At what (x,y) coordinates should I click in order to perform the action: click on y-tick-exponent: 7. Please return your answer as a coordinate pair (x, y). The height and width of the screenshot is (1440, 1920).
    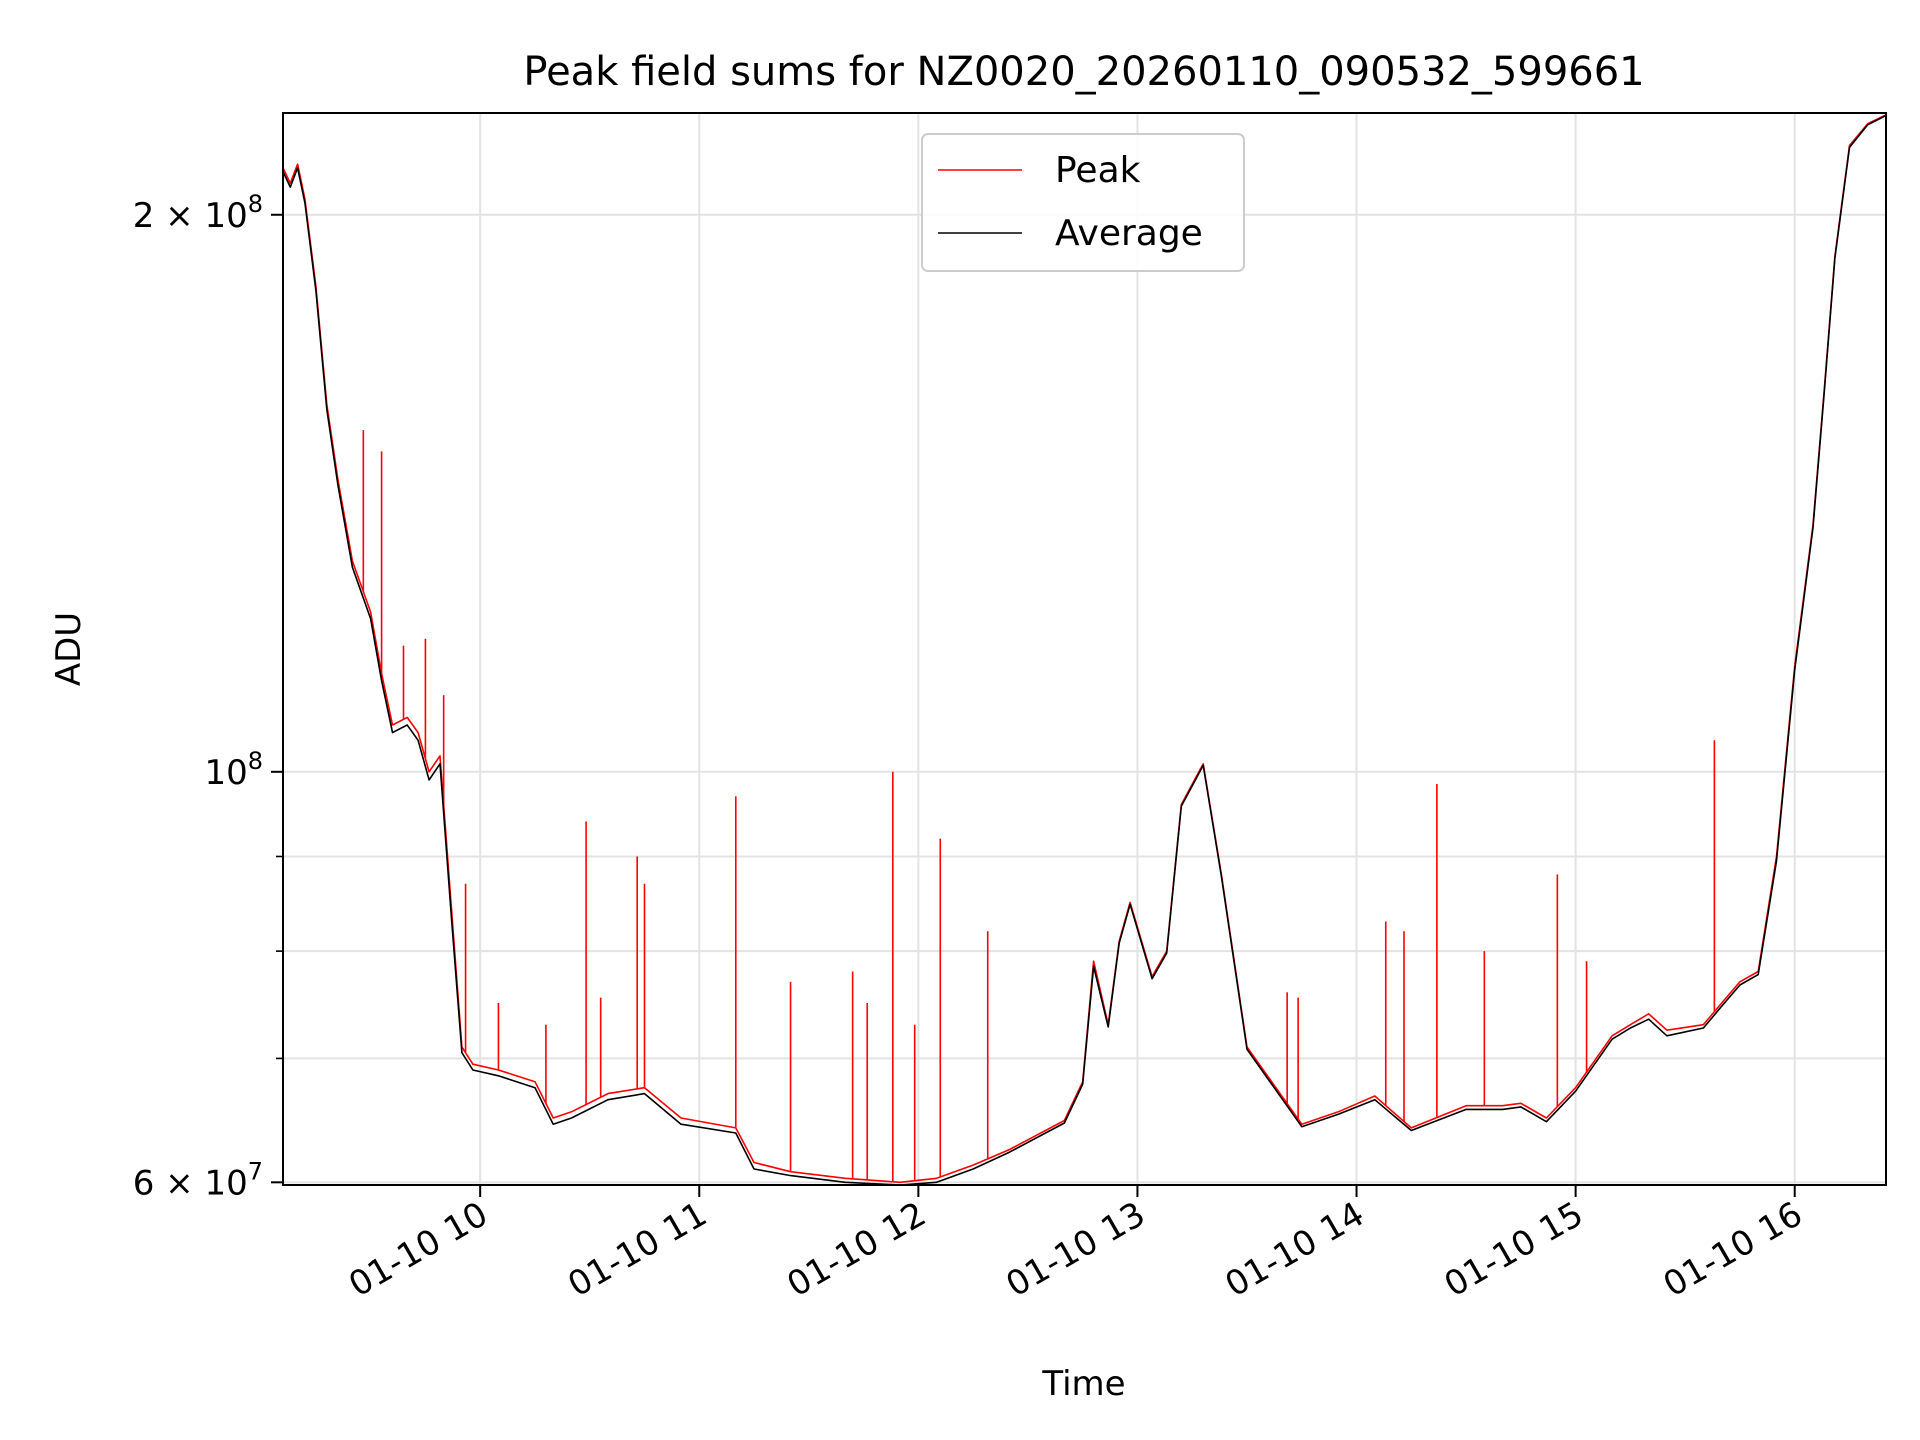
    Looking at the image, I should click on (255, 1171).